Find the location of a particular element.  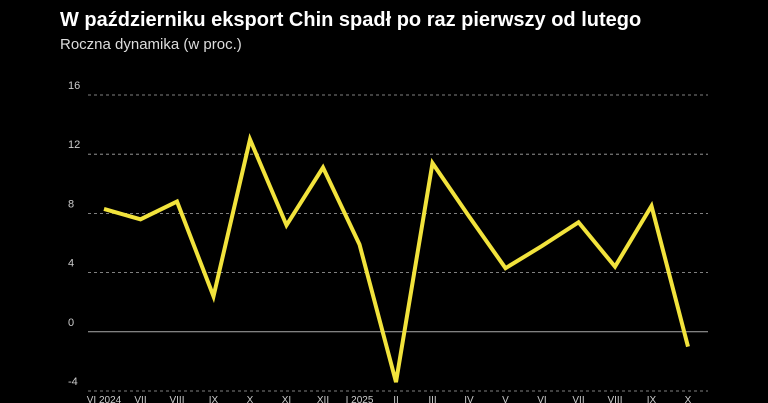

y-tick-label: 4 is located at coordinates (71, 264).